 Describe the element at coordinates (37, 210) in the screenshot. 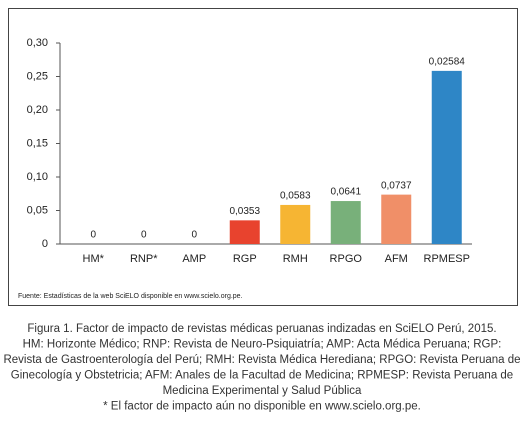

I see `y-tick-label: 0,05` at that location.